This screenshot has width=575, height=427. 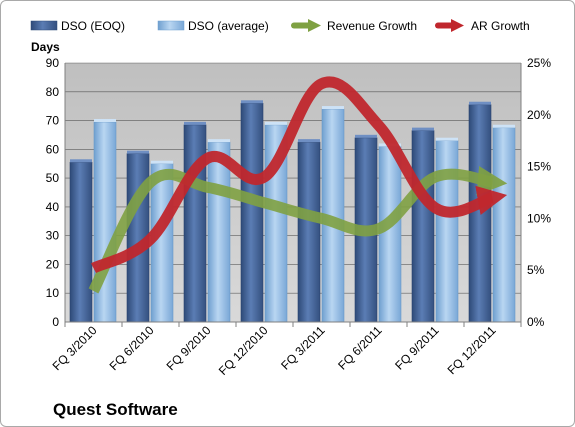 I want to click on x-tick-label: FQ 6/2011, so click(x=360, y=348).